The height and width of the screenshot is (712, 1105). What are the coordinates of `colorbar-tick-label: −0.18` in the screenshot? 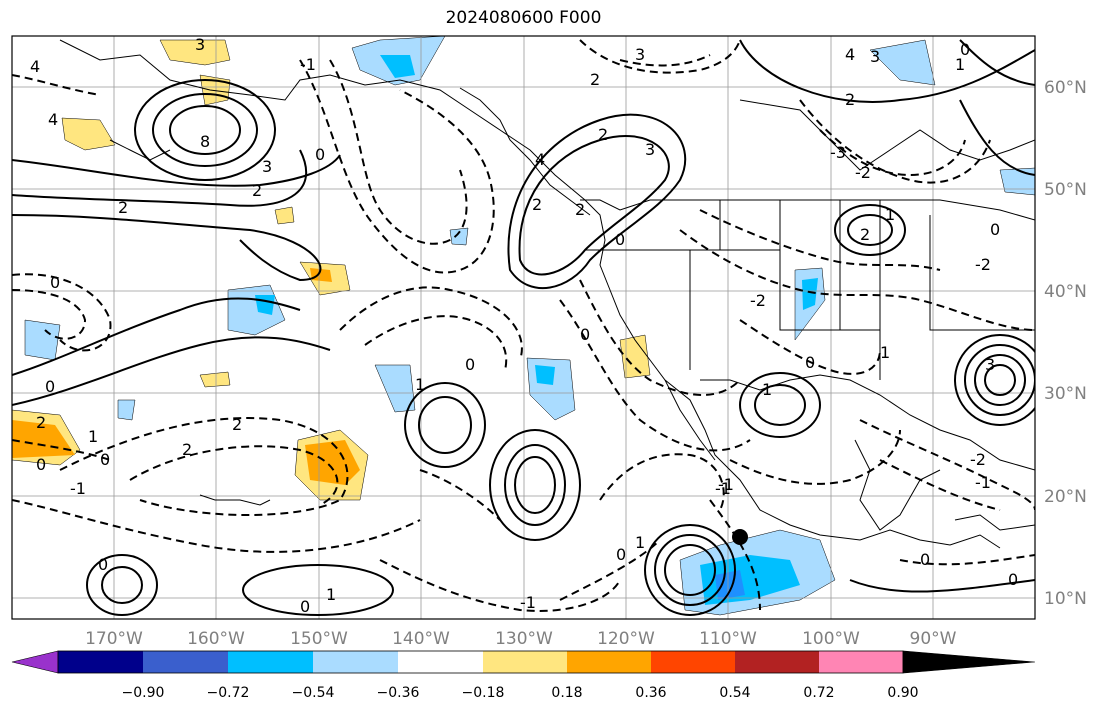 It's located at (483, 693).